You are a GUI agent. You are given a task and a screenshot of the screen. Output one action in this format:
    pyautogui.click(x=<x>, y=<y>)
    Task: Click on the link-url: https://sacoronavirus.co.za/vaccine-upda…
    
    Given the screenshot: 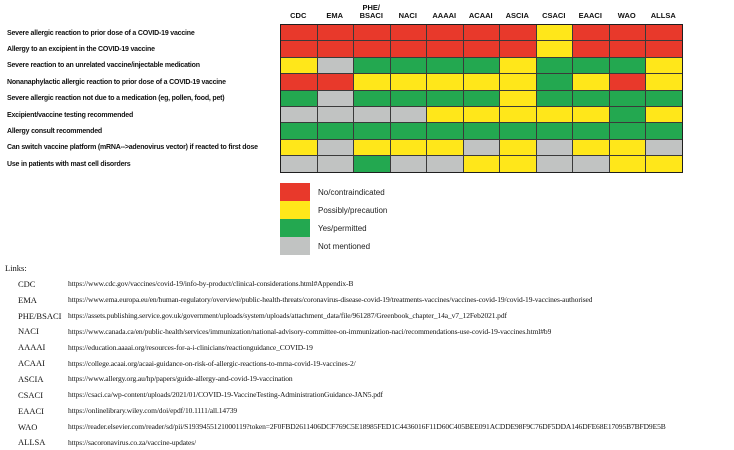 What is the action you would take?
    pyautogui.click(x=132, y=442)
    